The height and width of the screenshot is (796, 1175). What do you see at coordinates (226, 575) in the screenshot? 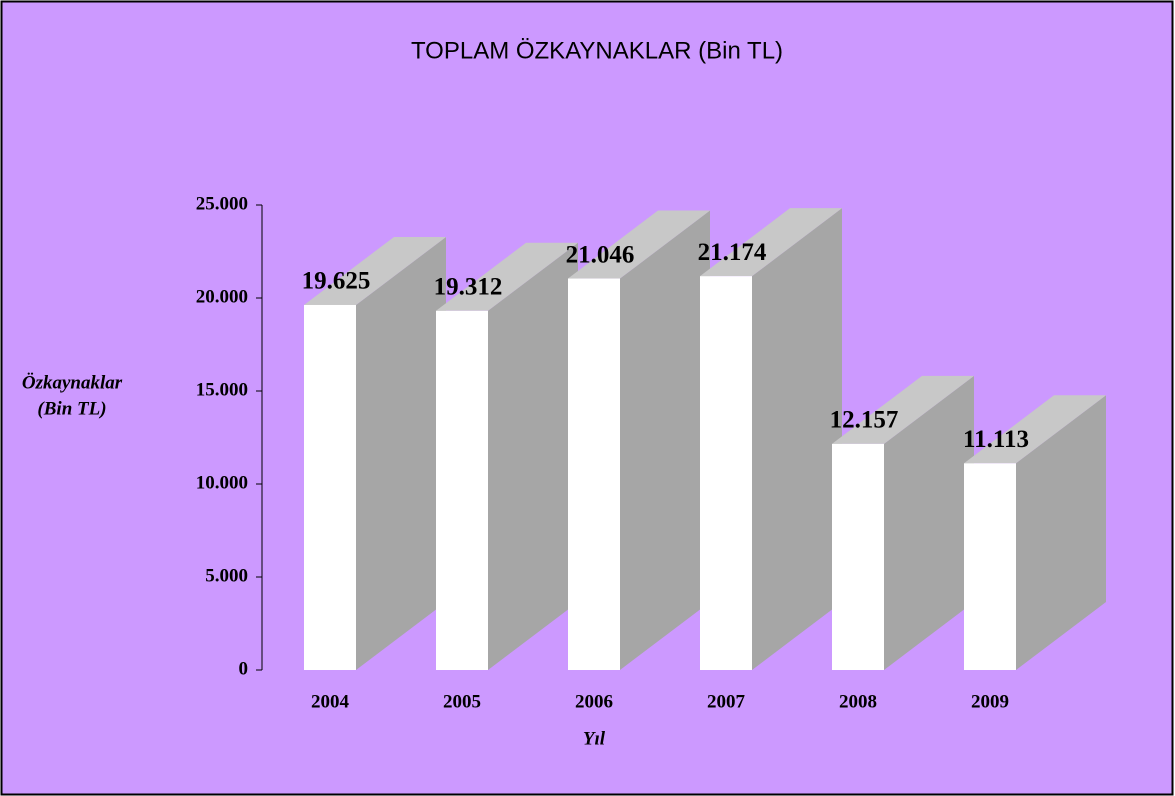
I see `y-tick-label: 5.000` at bounding box center [226, 575].